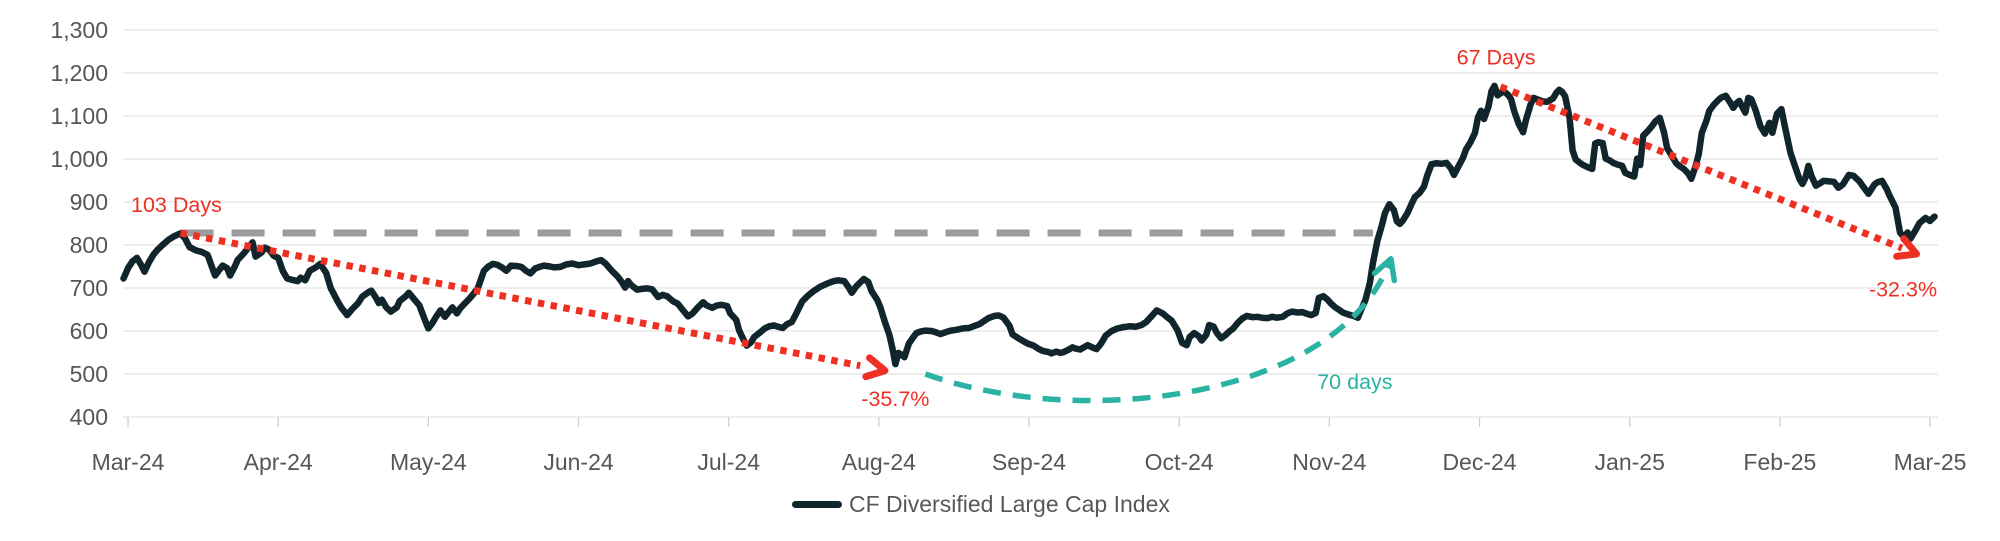 This screenshot has width=2000, height=541. What do you see at coordinates (1630, 462) in the screenshot?
I see `x-axis-tick-label: Jan-25` at bounding box center [1630, 462].